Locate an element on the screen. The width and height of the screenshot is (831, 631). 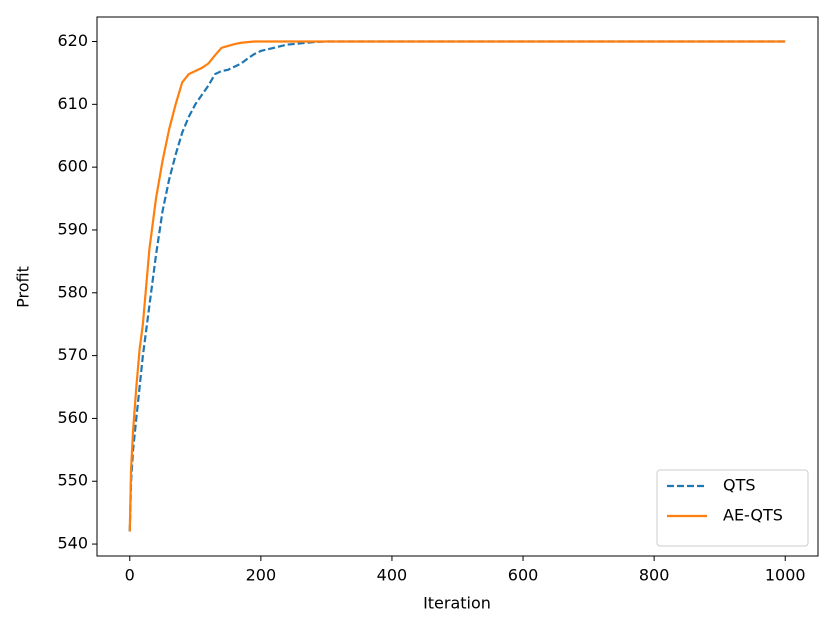
legend-box is located at coordinates (732, 508).